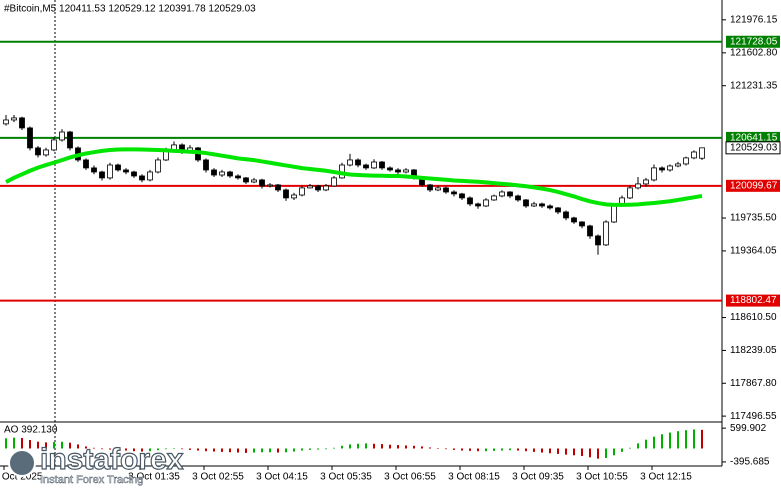  Describe the element at coordinates (91, 480) in the screenshot. I see `logo-tagline: Instant Forex Tracing` at that location.